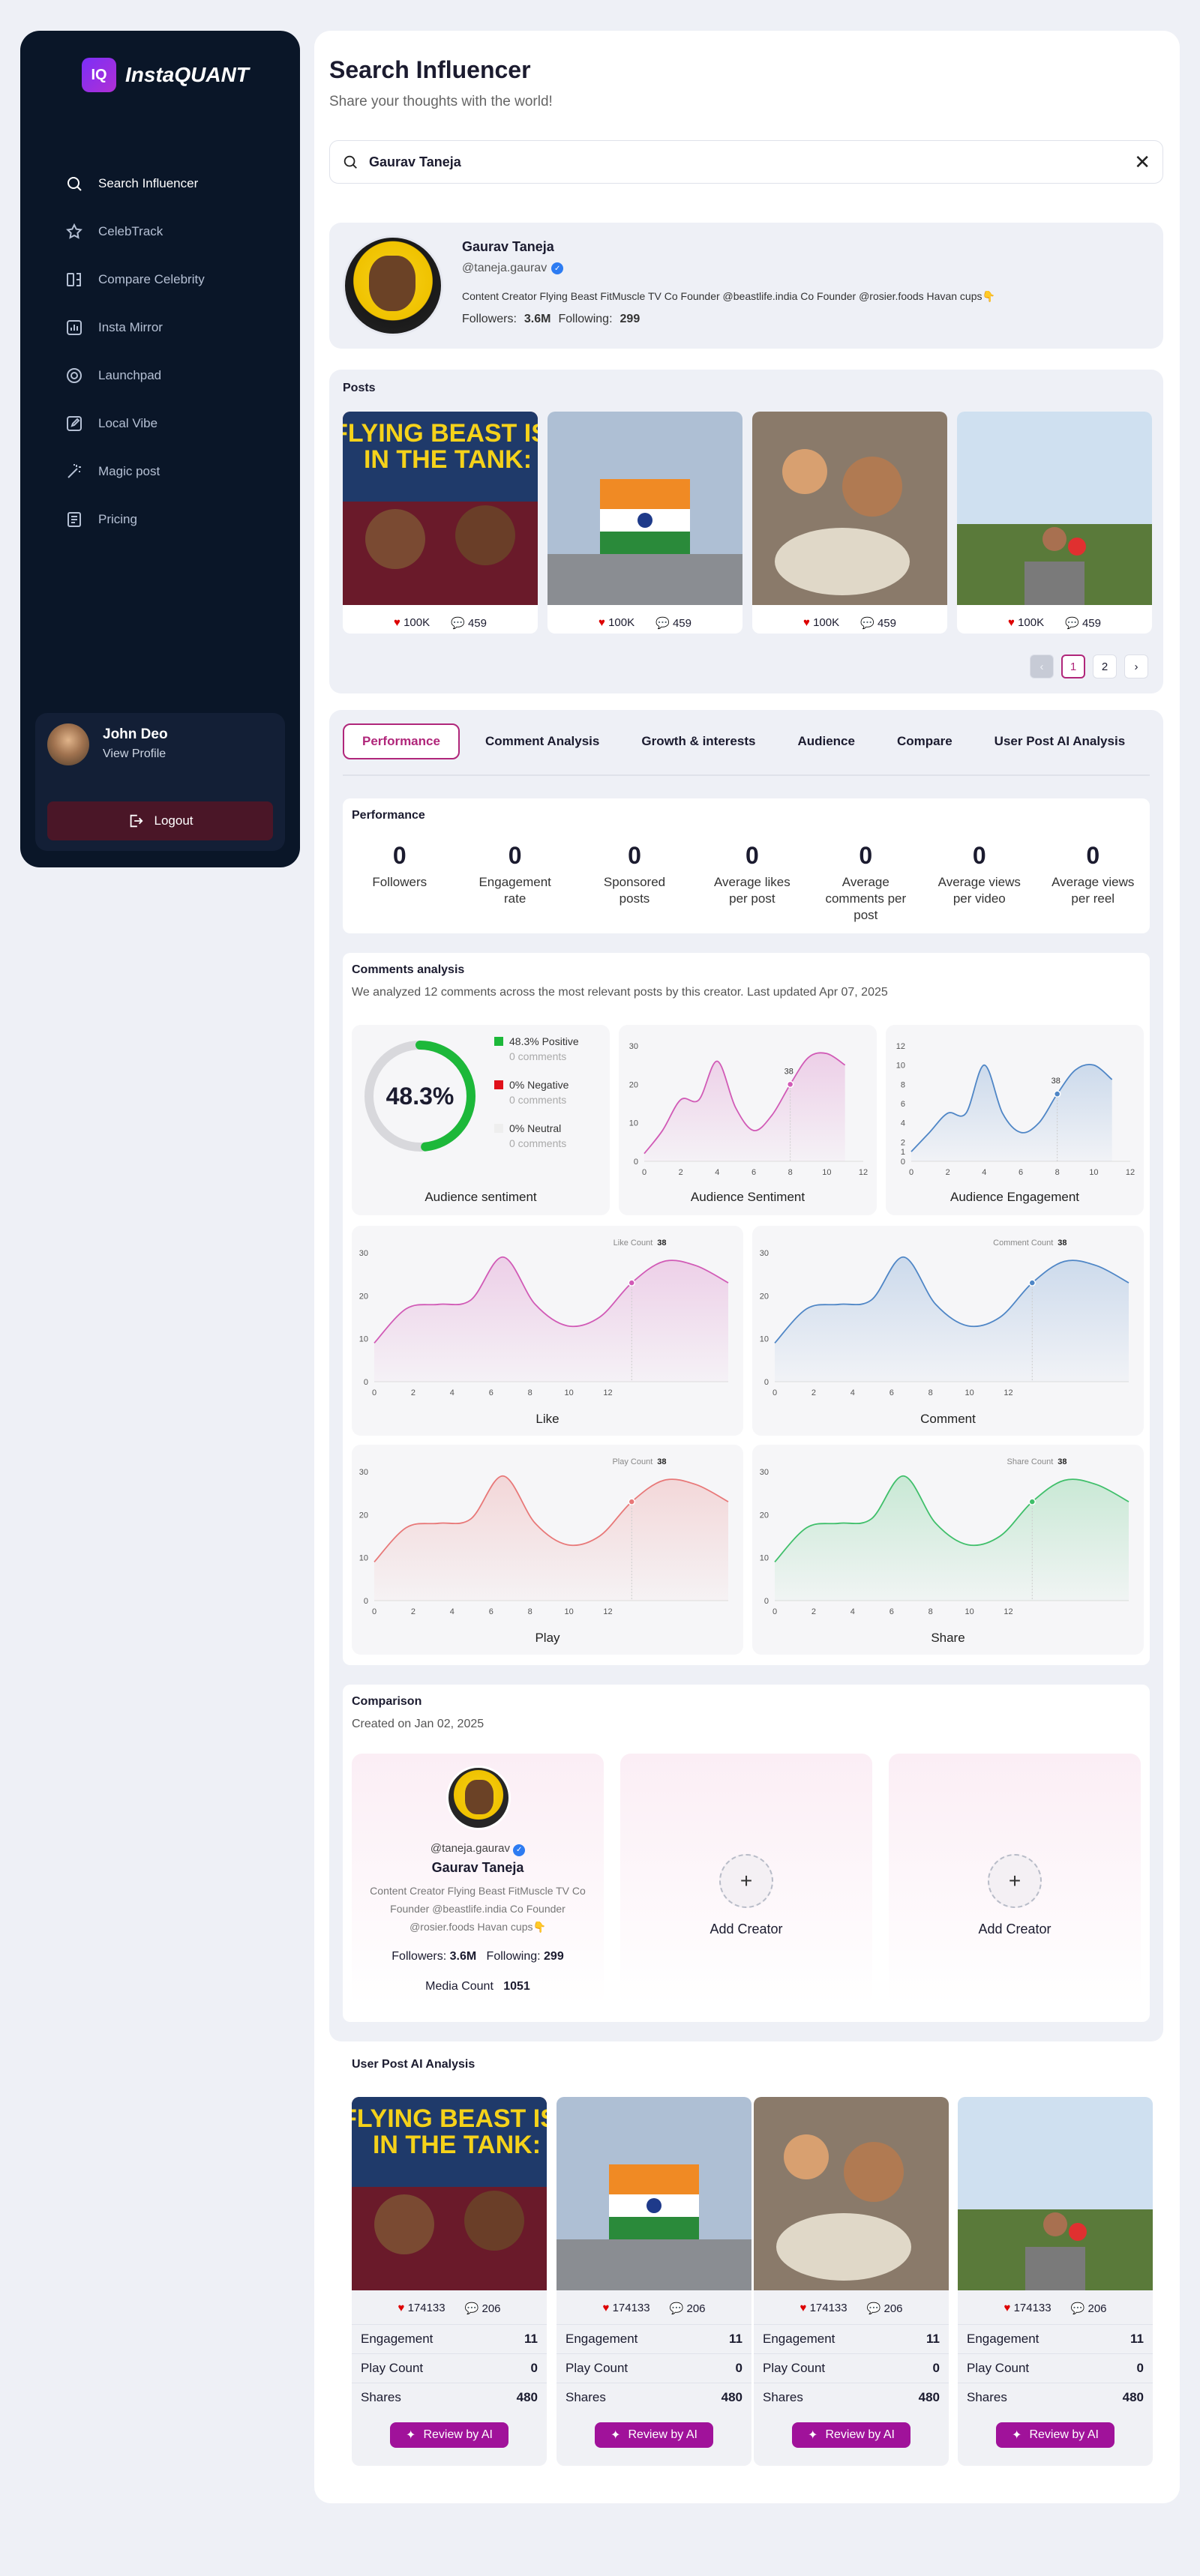 Image resolution: width=1200 pixels, height=2576 pixels. Describe the element at coordinates (68, 744) in the screenshot. I see `avatar` at that location.